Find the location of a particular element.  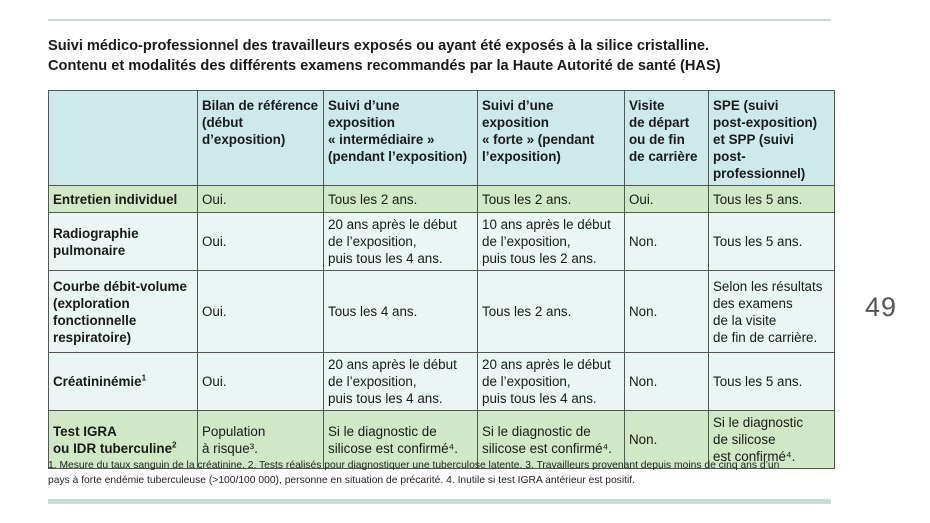

row-label: Entretien individuel is located at coordinates (123, 199).